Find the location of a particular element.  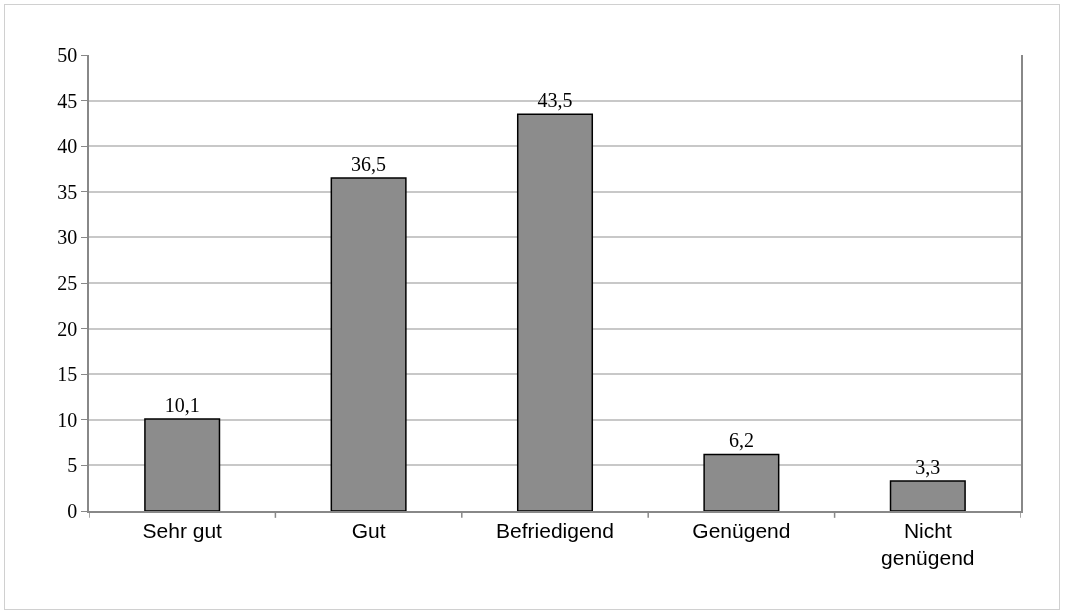

x-tick-label: Nicht genügend is located at coordinates (928, 544).